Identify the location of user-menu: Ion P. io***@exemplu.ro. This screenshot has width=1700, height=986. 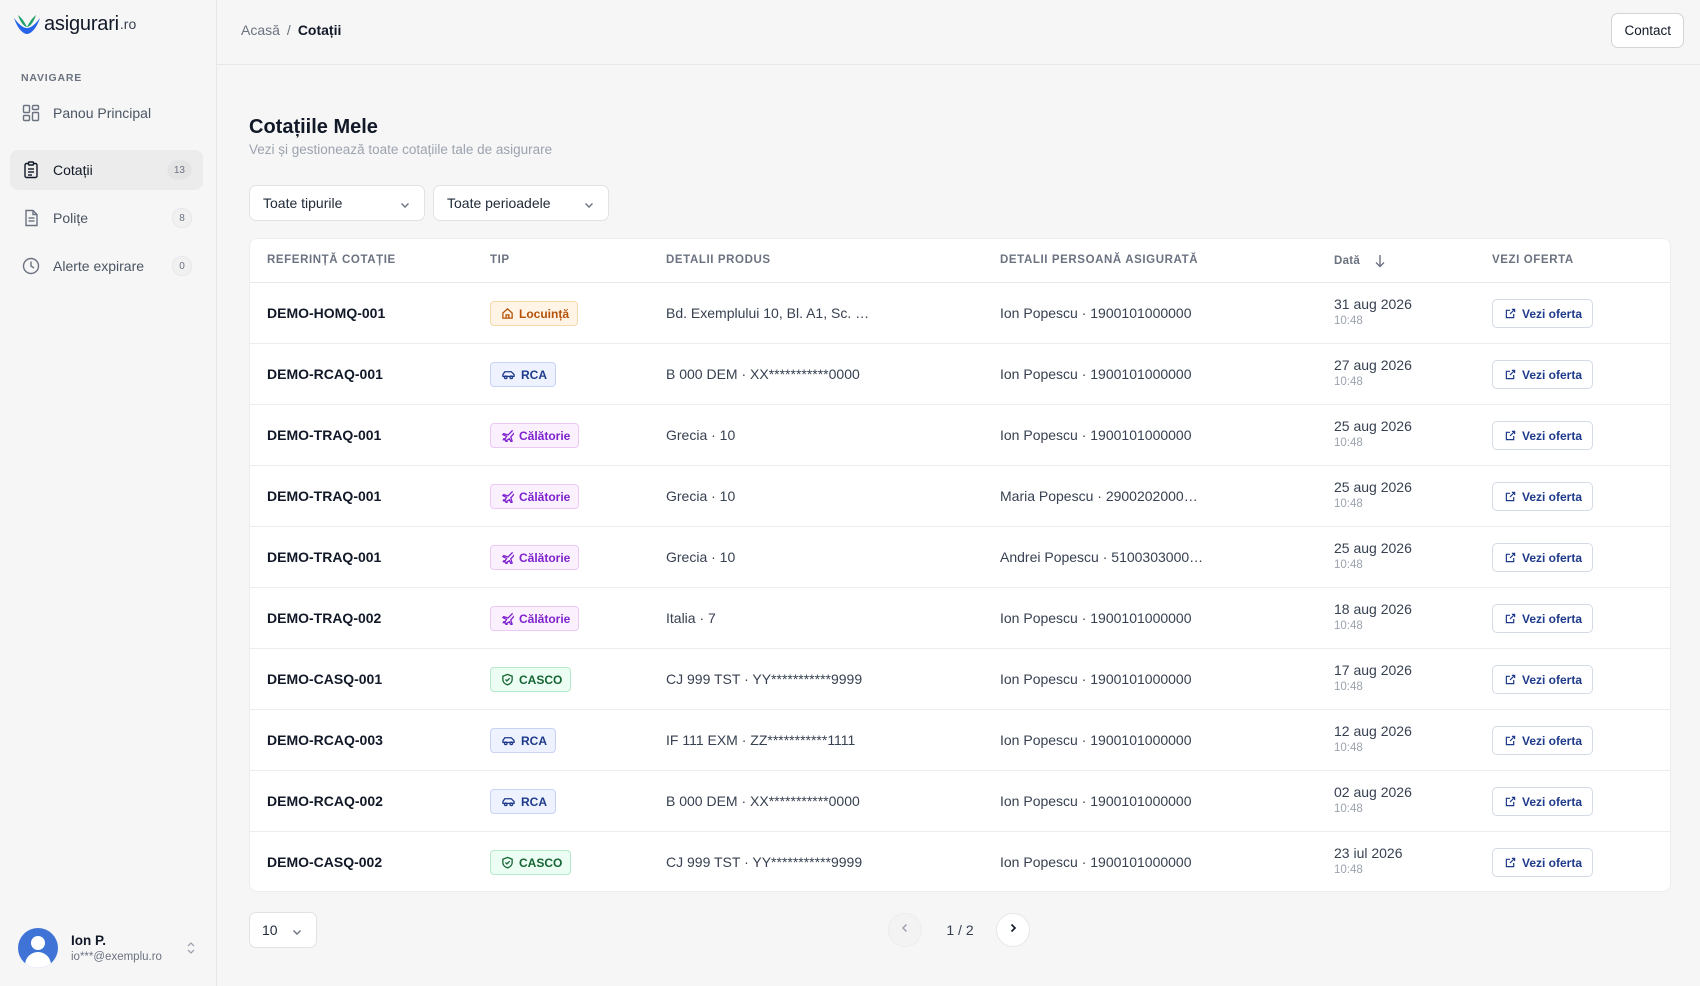
(108, 948).